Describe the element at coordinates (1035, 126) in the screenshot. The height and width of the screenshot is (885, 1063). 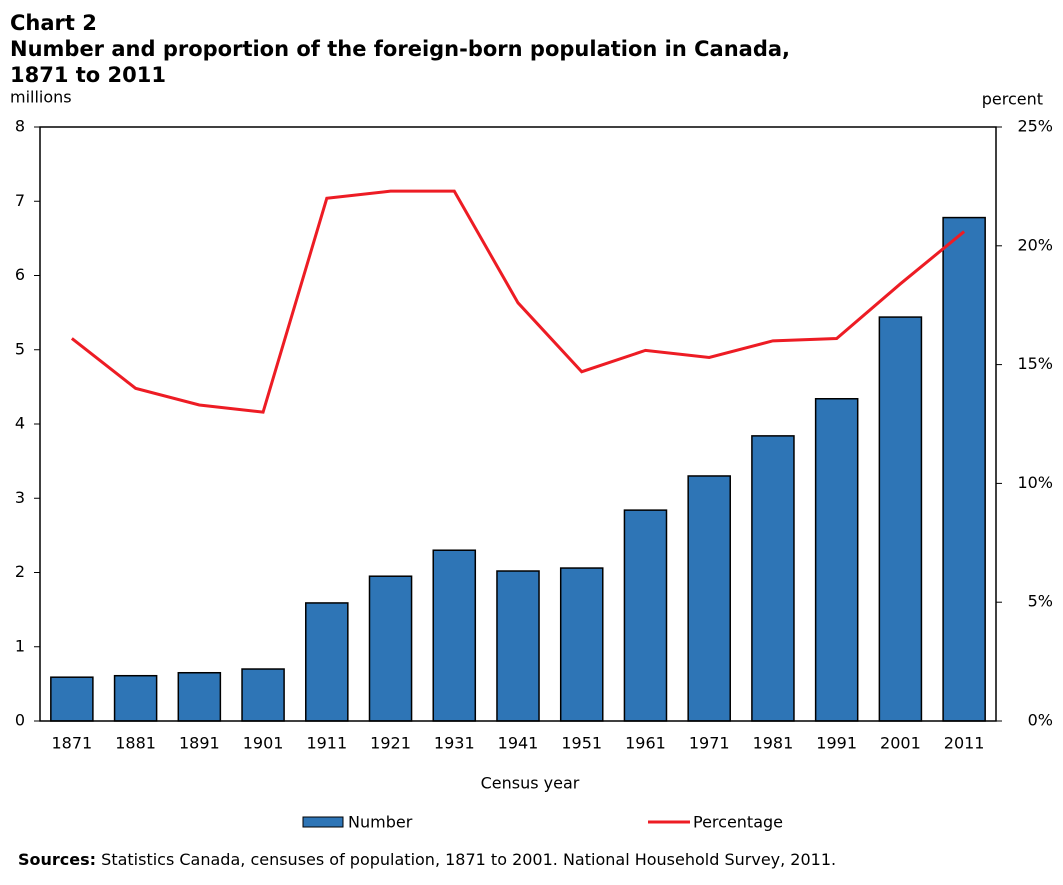
I see `y2-tick-label: 25%` at that location.